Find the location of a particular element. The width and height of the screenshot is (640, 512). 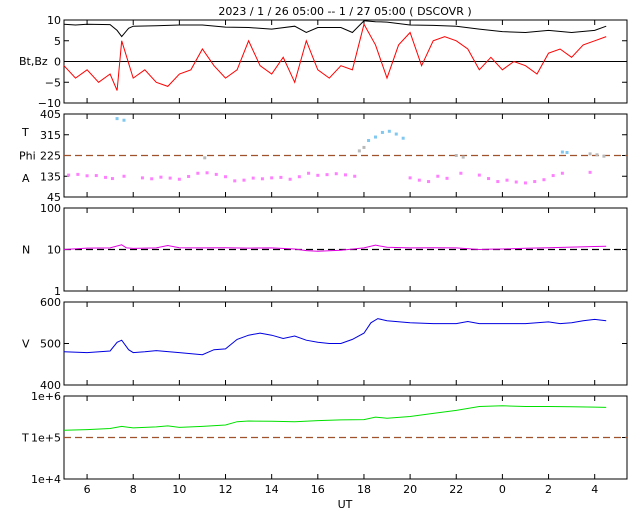

x-tick-label: 4 is located at coordinates (594, 489).